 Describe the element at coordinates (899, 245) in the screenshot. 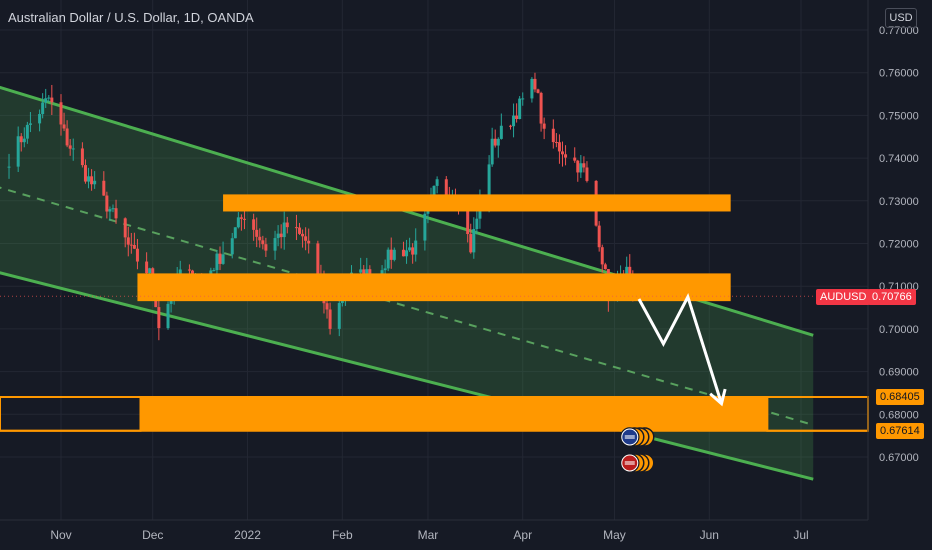

I see `y-tick-label: 0.72000` at that location.